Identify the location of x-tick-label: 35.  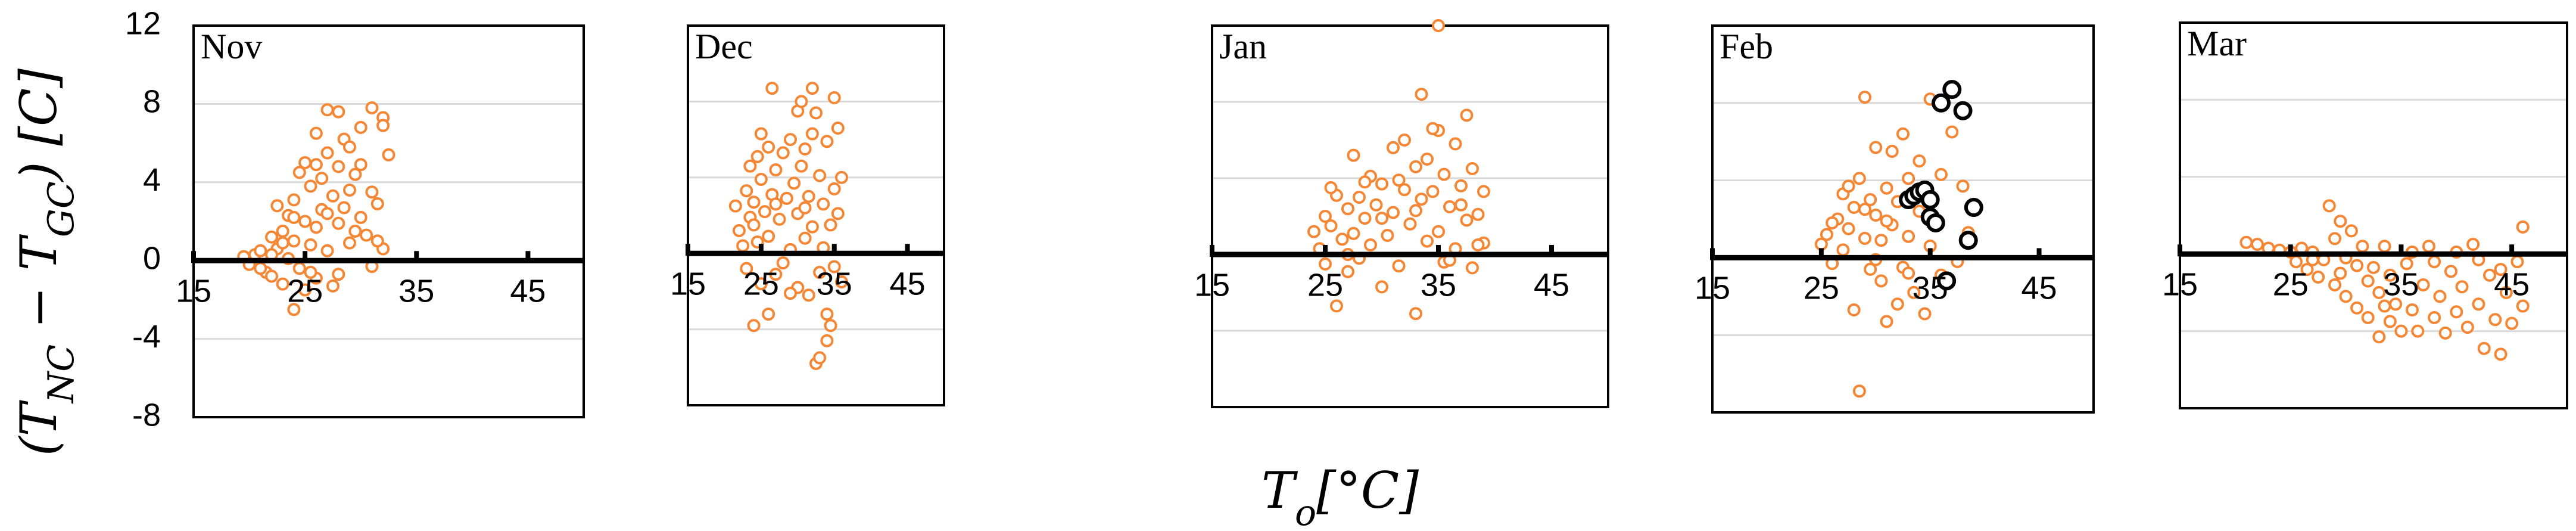
(834, 284).